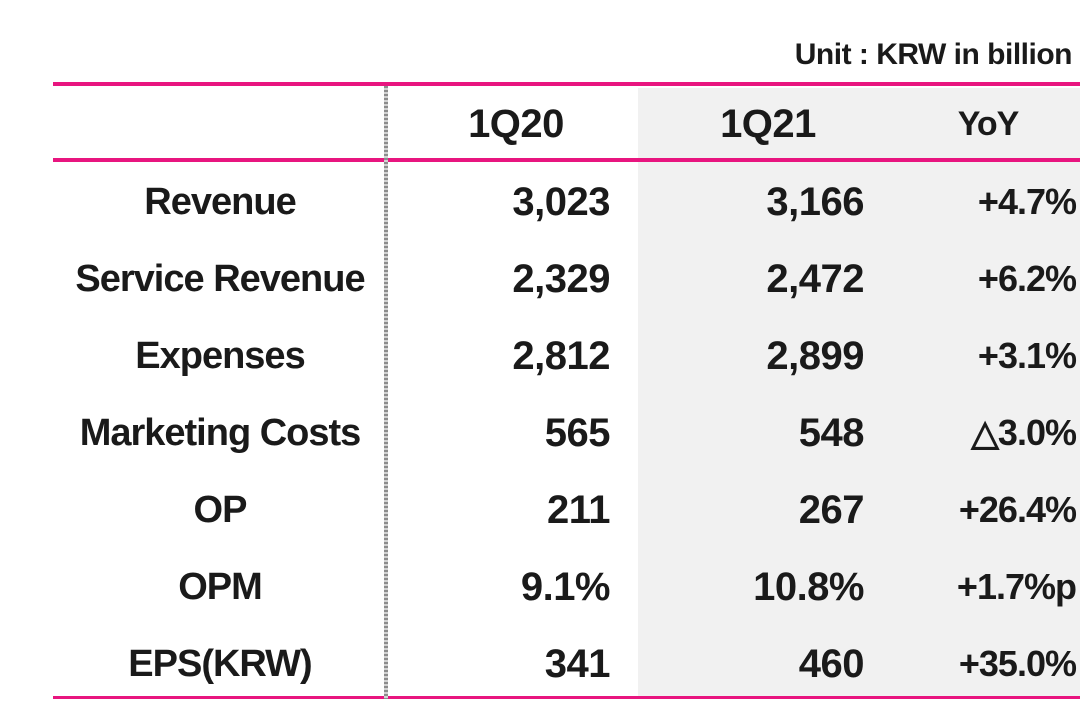 The image size is (1080, 702). Describe the element at coordinates (220, 510) in the screenshot. I see `row-label: OP` at that location.